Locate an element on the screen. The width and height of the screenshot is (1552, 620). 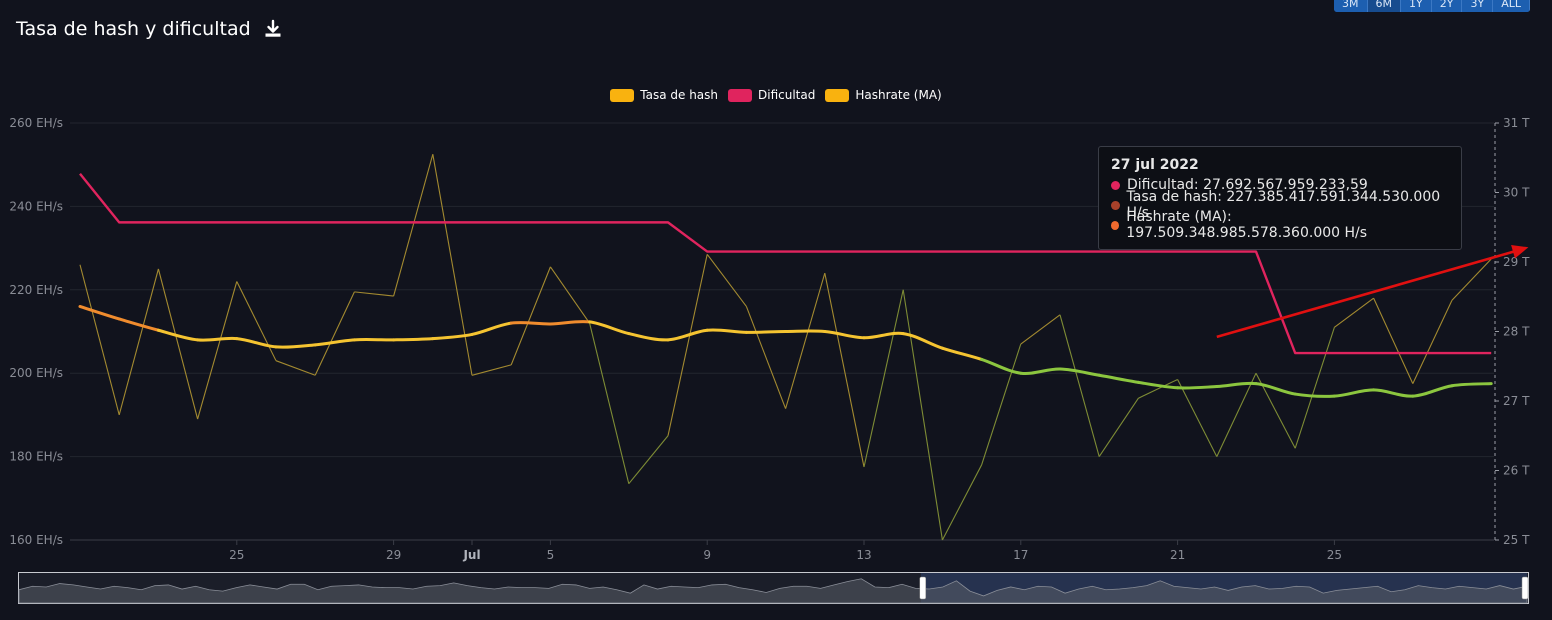
legend-item-difficulty: Dificultad is located at coordinates (771, 95).